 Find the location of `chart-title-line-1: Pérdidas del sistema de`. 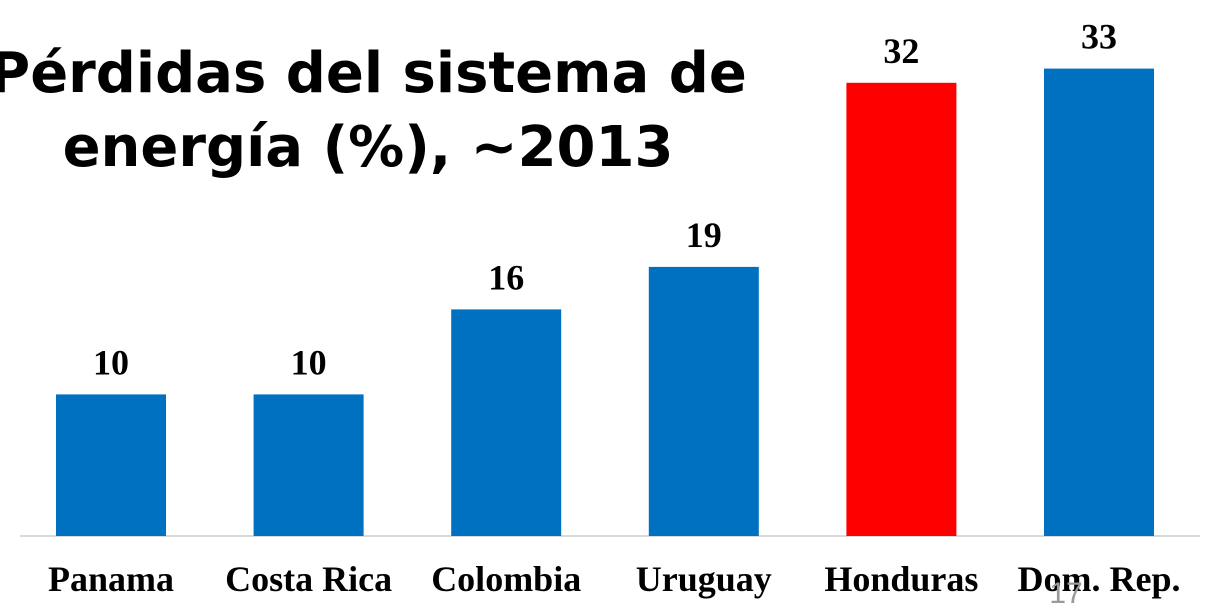

chart-title-line-1: Pérdidas del sistema de is located at coordinates (373, 73).